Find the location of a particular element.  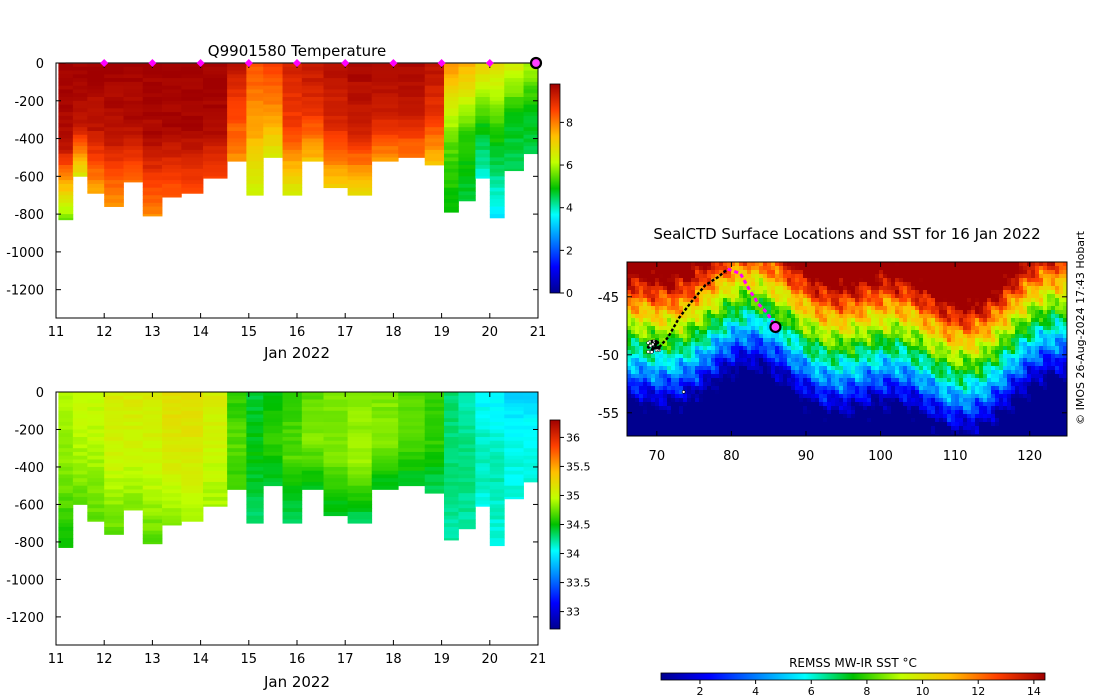

x-tick-label: 12 is located at coordinates (104, 659).